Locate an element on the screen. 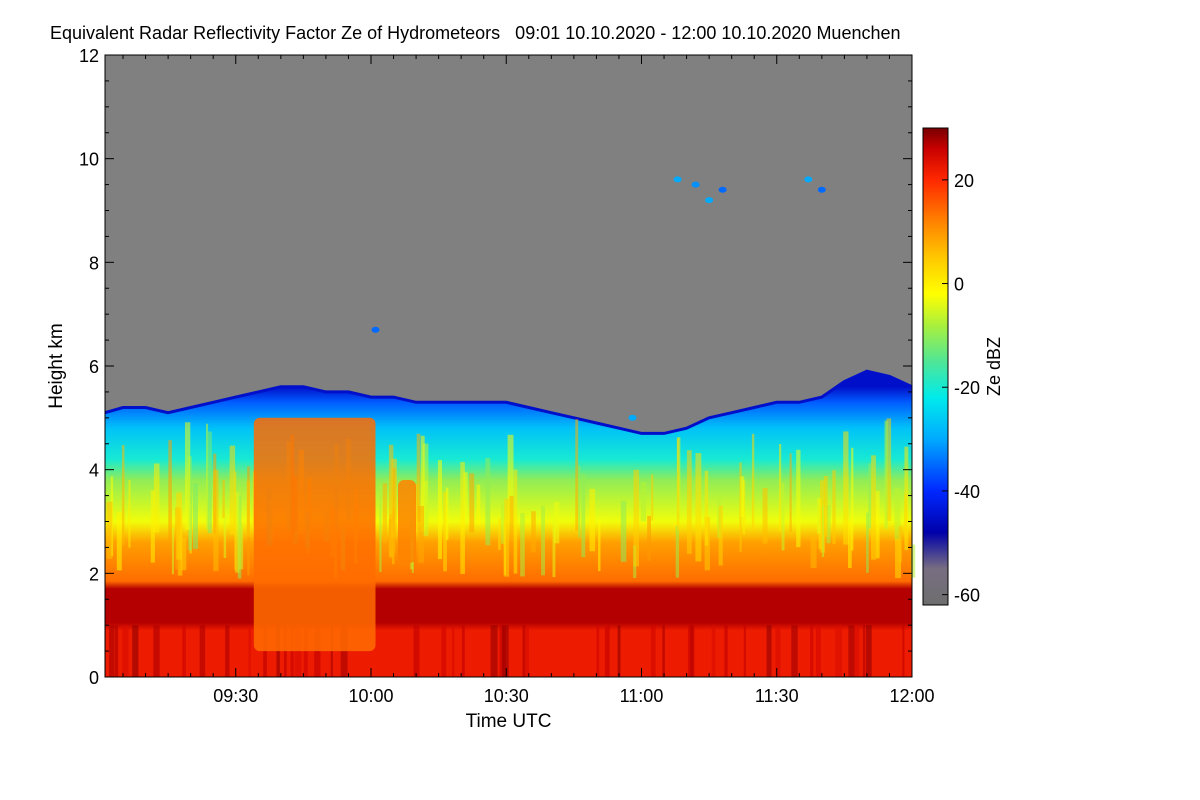  x-tick-label: 11:30 is located at coordinates (777, 696).